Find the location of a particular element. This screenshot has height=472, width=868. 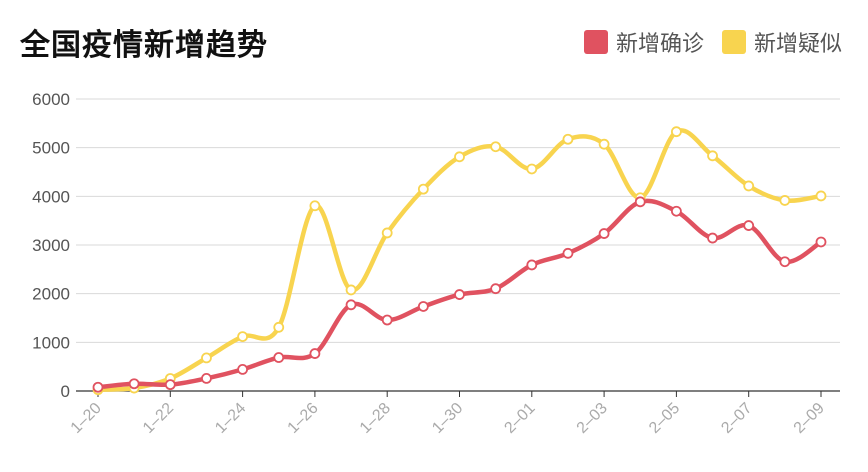

y-tick-label: 5000 is located at coordinates (51, 148).